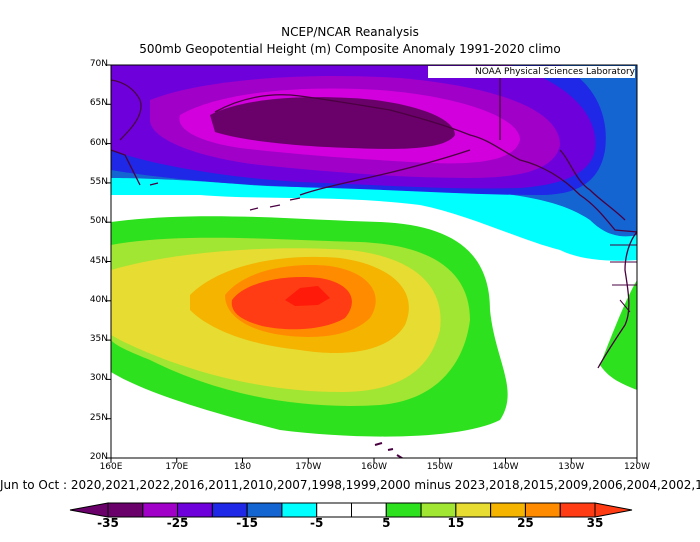 The height and width of the screenshot is (542, 700). Describe the element at coordinates (98, 339) in the screenshot. I see `lat-label: 35N` at that location.